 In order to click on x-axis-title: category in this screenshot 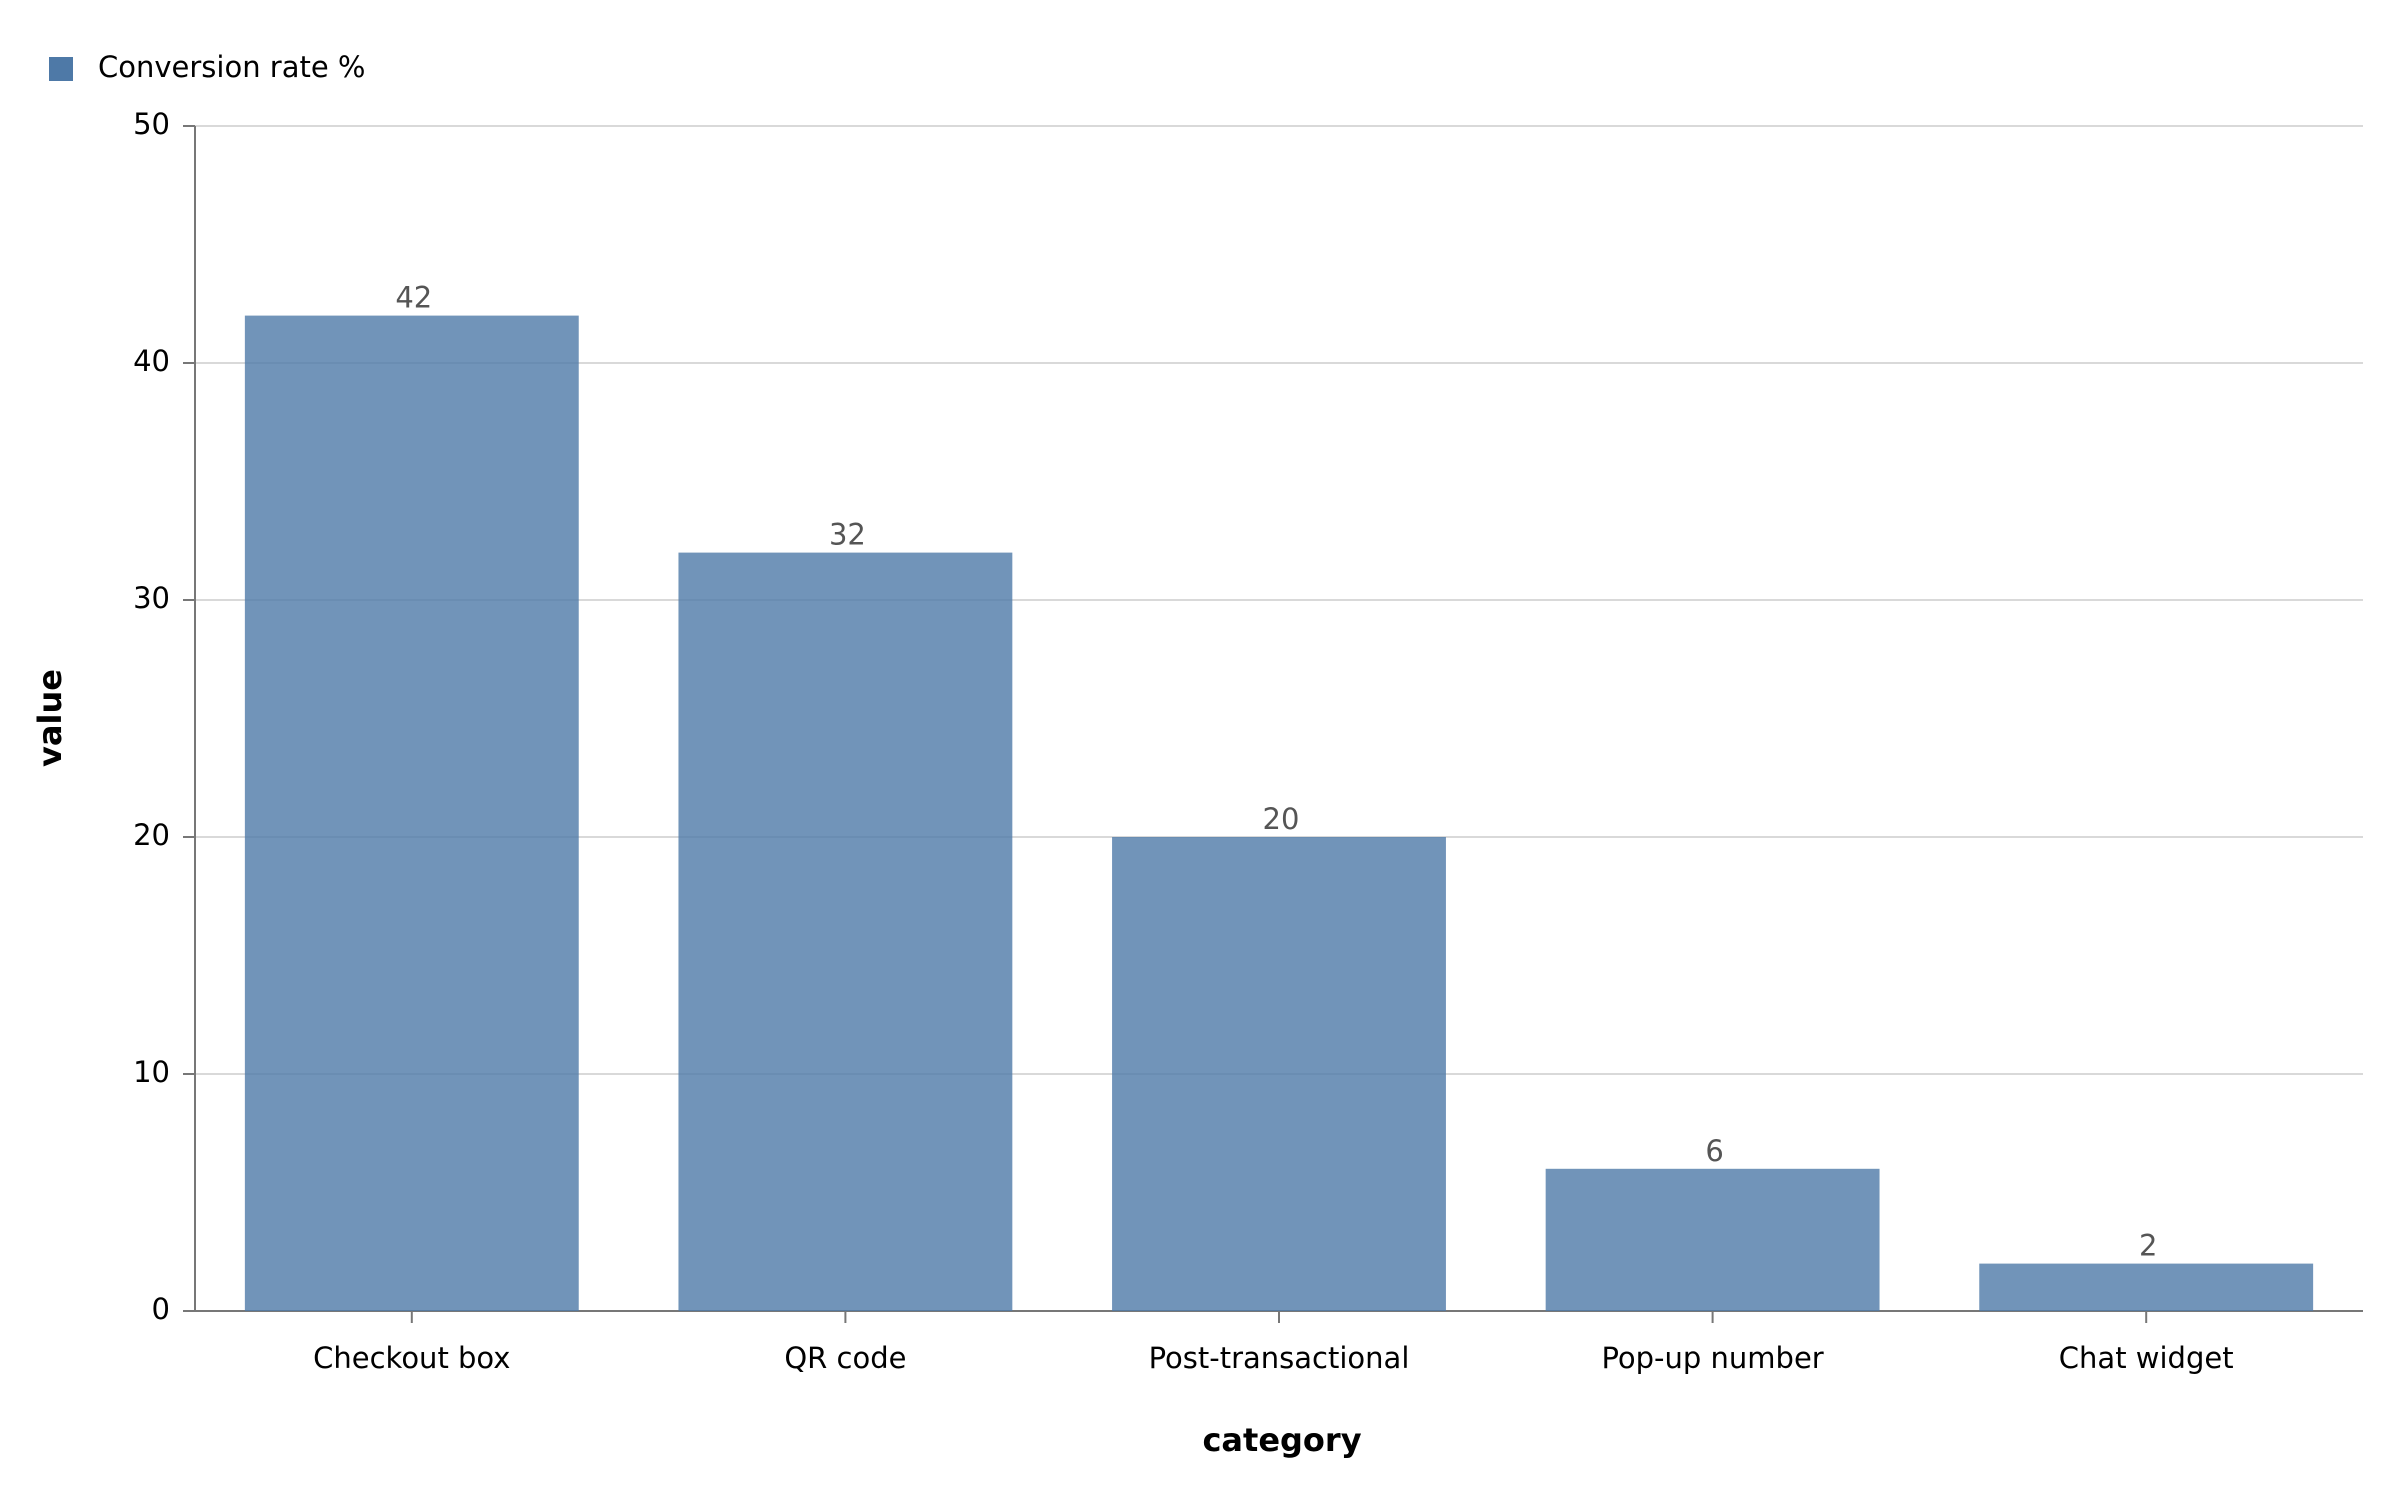, I will do `click(1281, 1440)`.